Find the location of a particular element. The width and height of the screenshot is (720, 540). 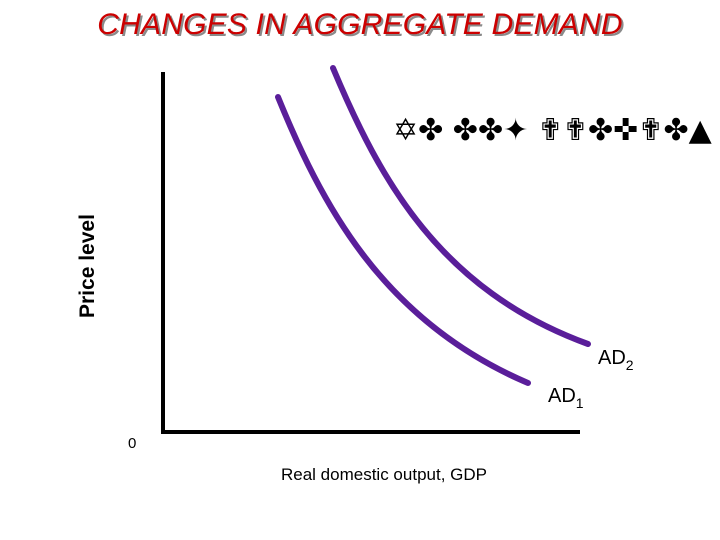

ad1-label: AD1 is located at coordinates (566, 398).